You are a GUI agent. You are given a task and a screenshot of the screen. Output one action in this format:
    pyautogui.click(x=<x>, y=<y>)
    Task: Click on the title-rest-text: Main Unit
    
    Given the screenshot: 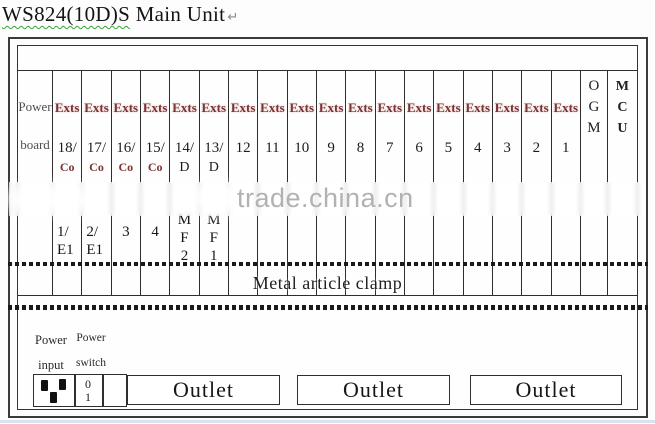 What is the action you would take?
    pyautogui.click(x=178, y=14)
    